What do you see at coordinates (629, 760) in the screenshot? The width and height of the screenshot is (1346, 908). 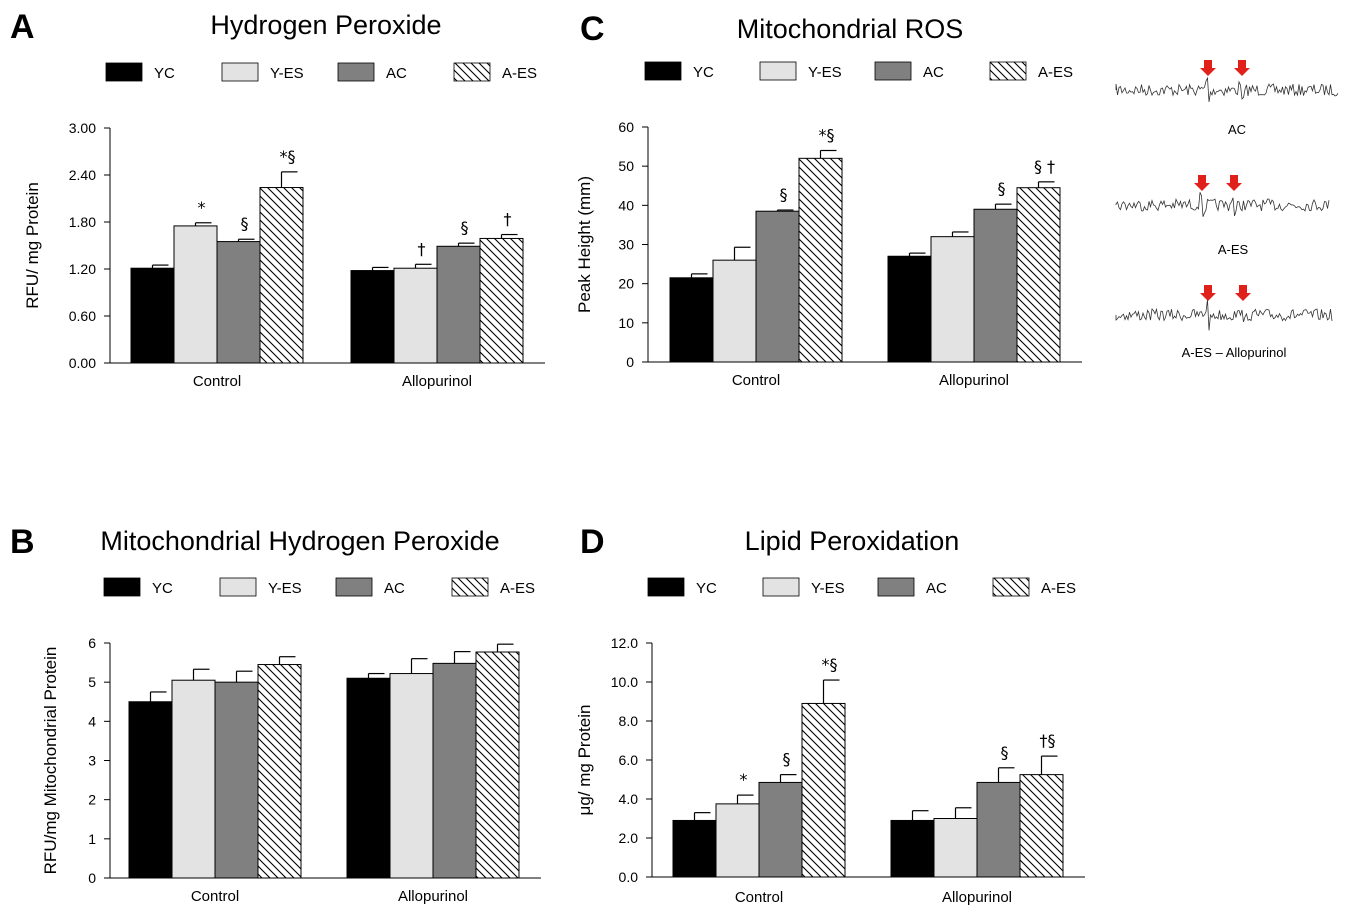 I see `y-tick-label: 6.0` at bounding box center [629, 760].